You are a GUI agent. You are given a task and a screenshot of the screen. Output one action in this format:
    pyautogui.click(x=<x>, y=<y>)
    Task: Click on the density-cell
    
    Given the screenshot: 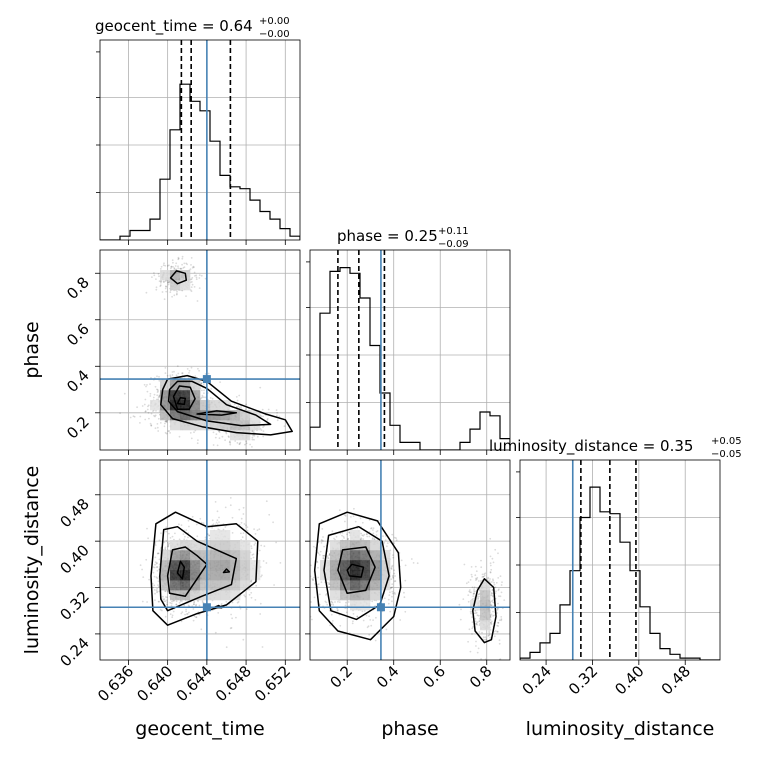 What is the action you would take?
    pyautogui.click(x=185, y=585)
    